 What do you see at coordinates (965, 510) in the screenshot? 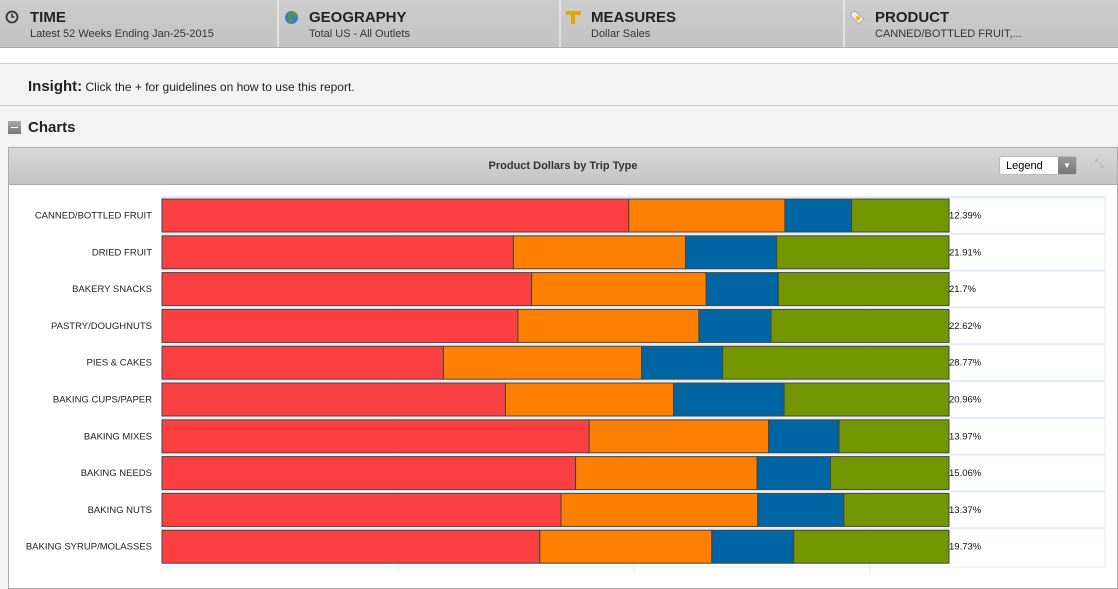
I see `data-label: 13.37%` at bounding box center [965, 510].